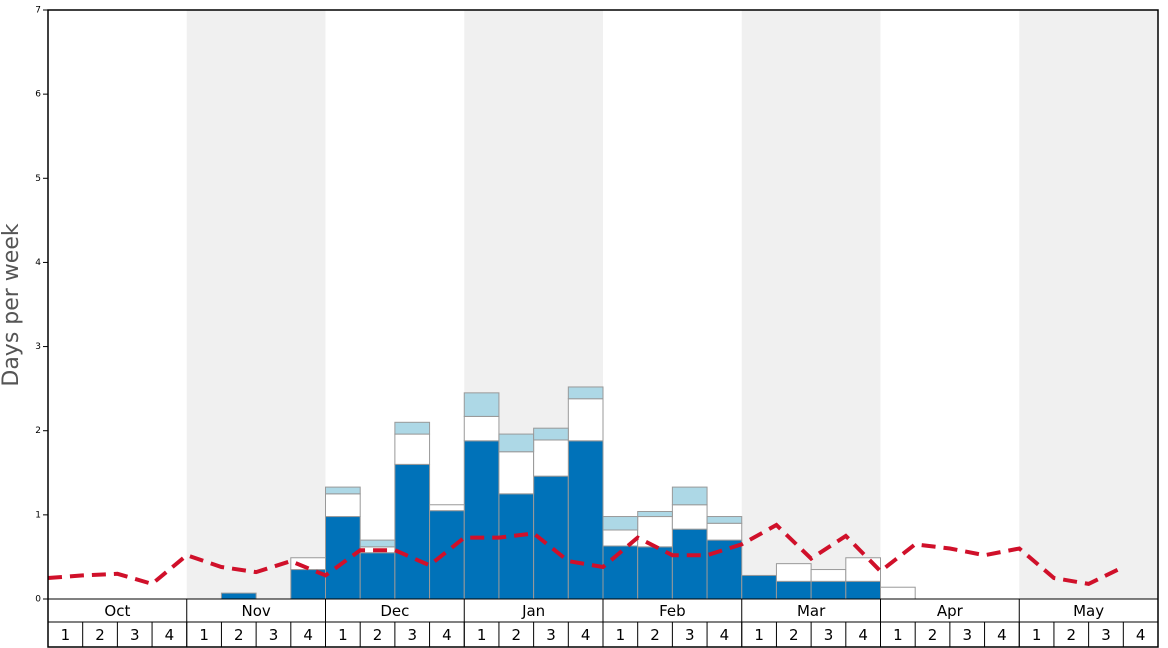  What do you see at coordinates (394, 611) in the screenshot?
I see `month-label: Dec` at bounding box center [394, 611].